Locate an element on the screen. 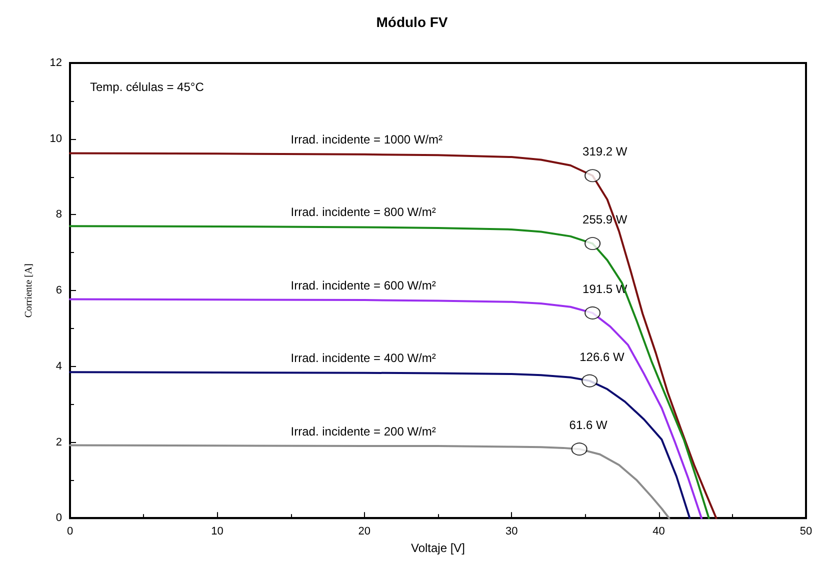 This screenshot has height=567, width=824. annotation: Temp. células = 45°C is located at coordinates (147, 87).